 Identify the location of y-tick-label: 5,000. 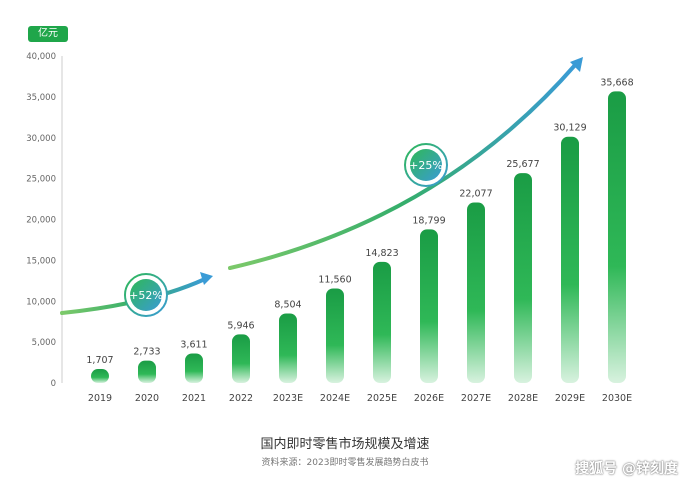
(44, 343).